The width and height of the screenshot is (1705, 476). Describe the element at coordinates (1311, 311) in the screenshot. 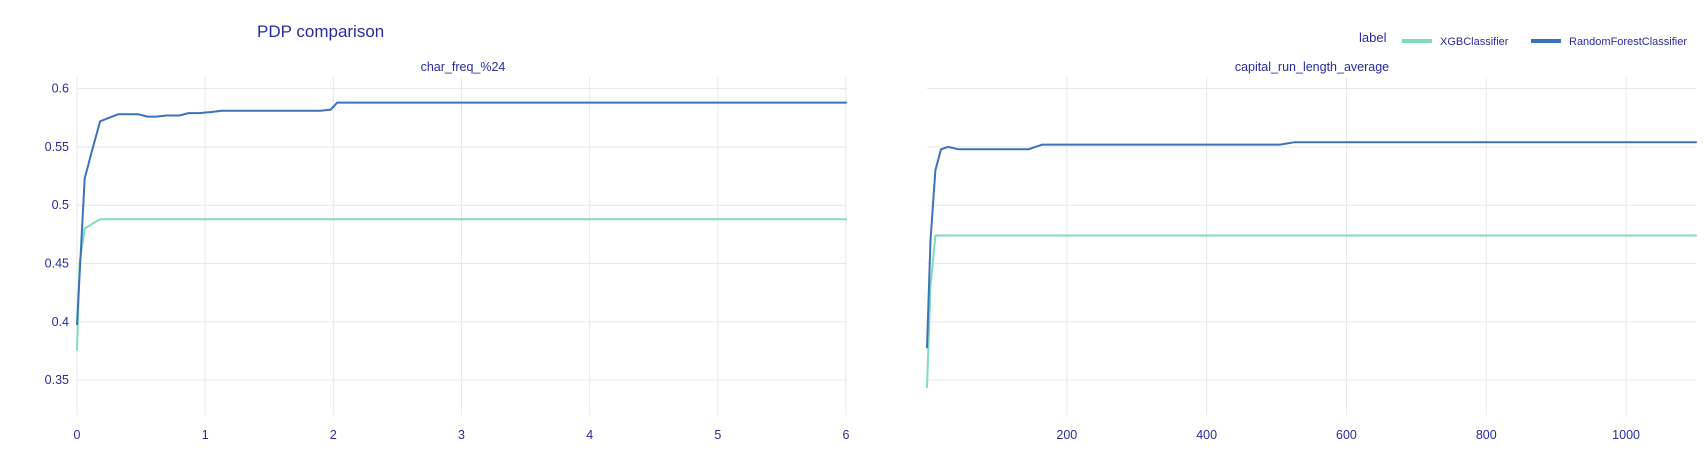

I see `series-line-xgbclassifier` at that location.